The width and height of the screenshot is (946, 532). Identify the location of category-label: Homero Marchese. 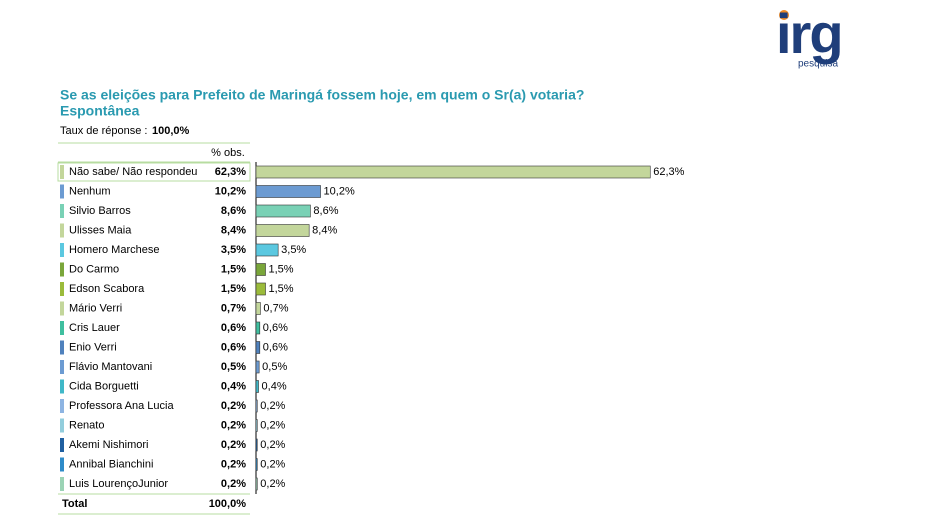
(114, 250).